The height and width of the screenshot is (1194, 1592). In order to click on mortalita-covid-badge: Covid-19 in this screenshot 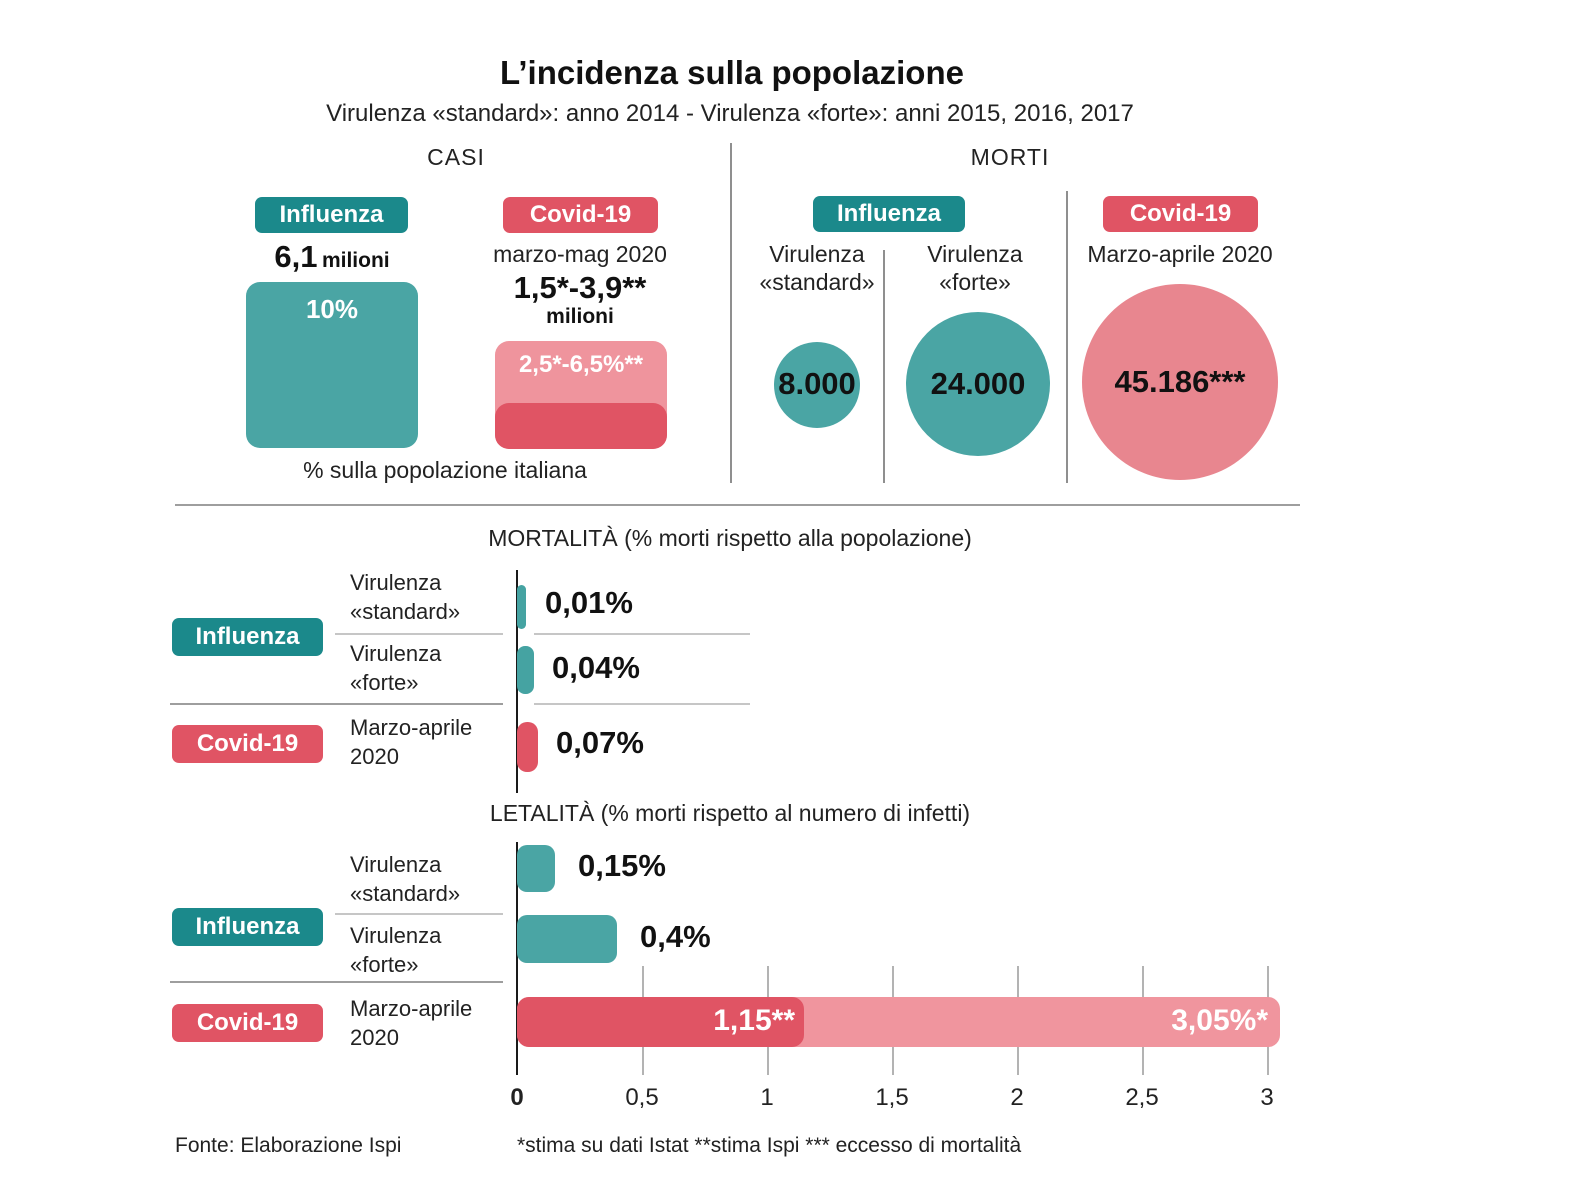, I will do `click(247, 744)`.